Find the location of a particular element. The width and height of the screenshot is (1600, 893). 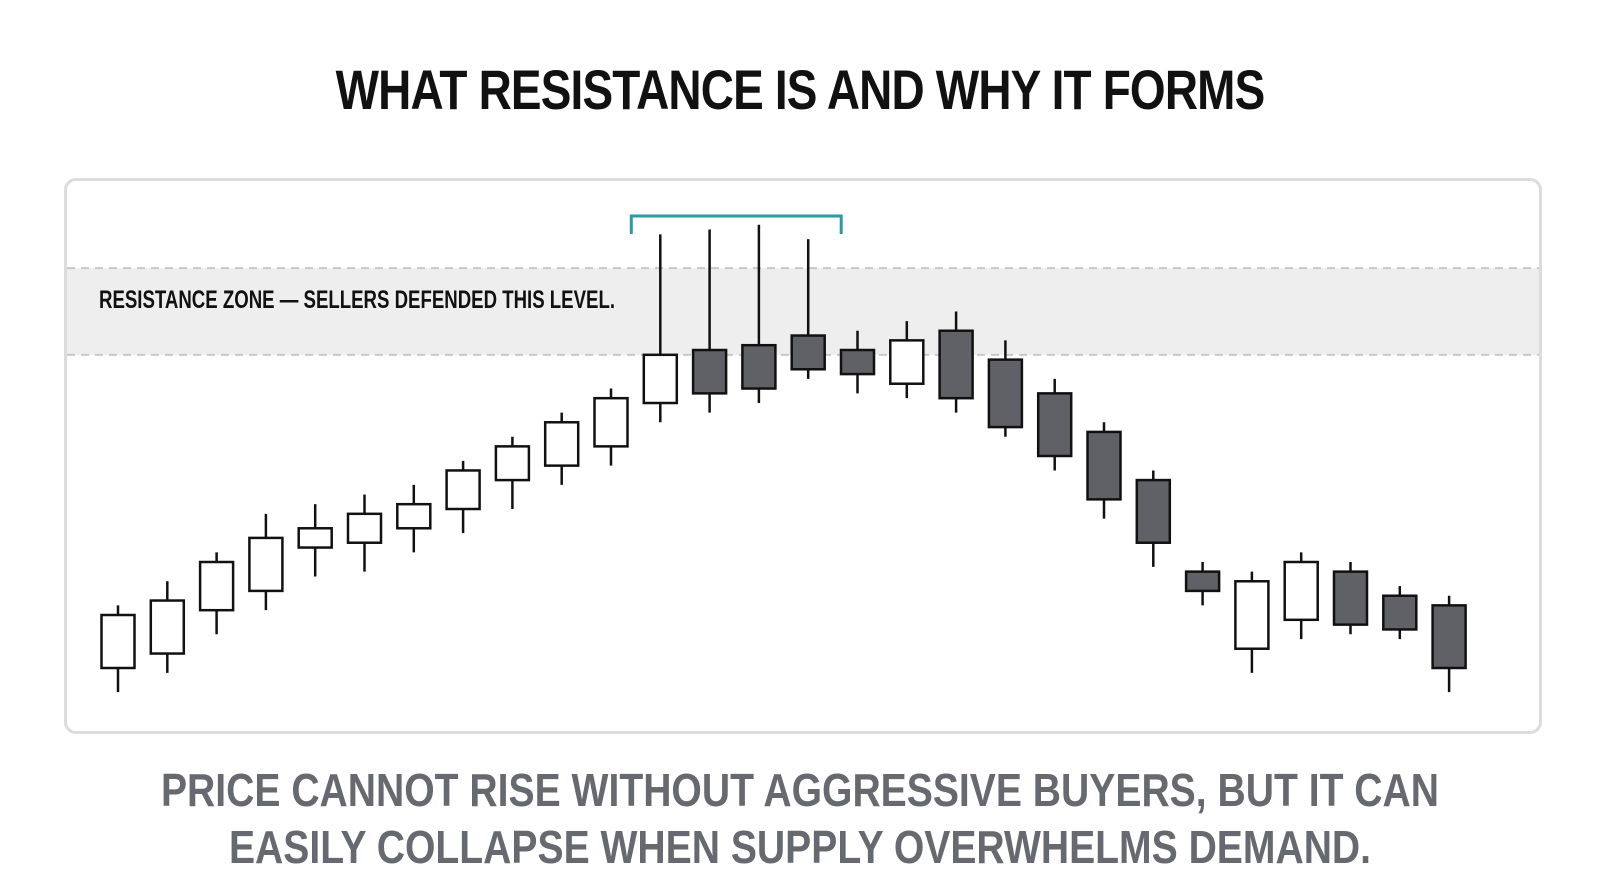

rejection-bracket is located at coordinates (736, 224).